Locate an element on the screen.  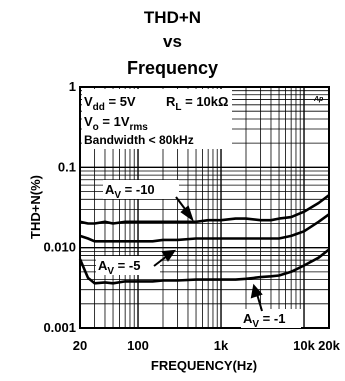
arrow-av-5-head is located at coordinates (168, 255).